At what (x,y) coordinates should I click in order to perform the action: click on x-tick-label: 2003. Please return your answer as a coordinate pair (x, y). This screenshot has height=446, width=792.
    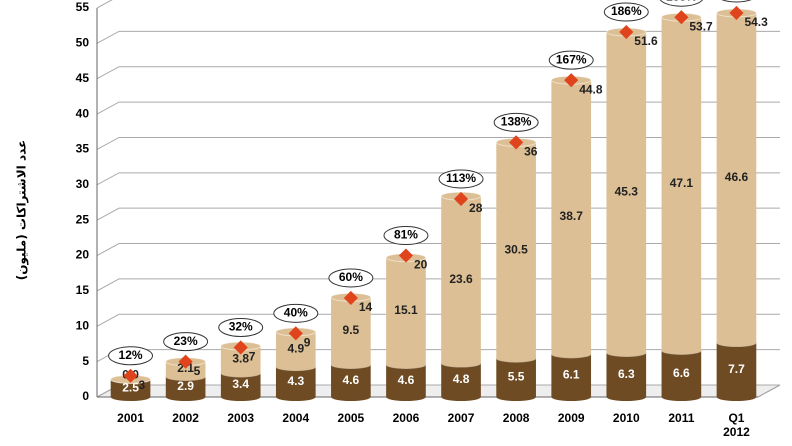
    Looking at the image, I should click on (241, 418).